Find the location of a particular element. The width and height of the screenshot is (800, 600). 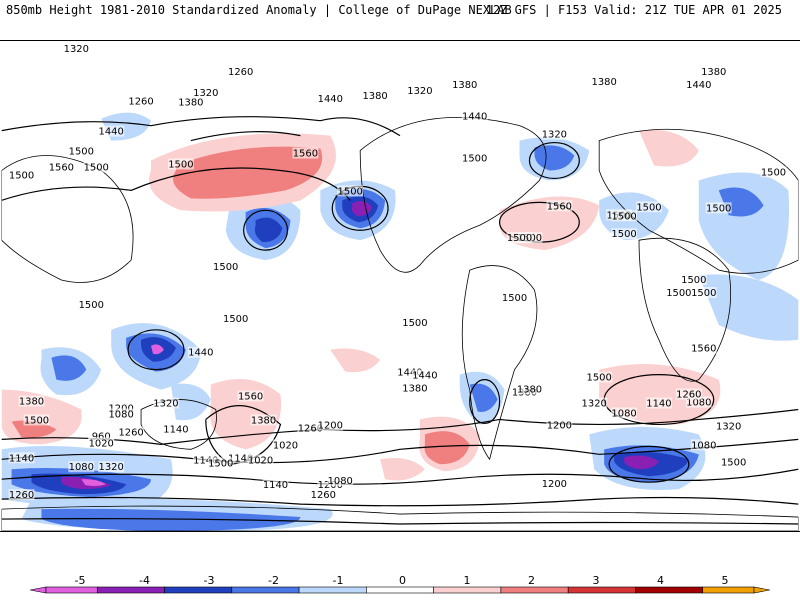

colorbar-tick-label: 4 is located at coordinates (660, 580).